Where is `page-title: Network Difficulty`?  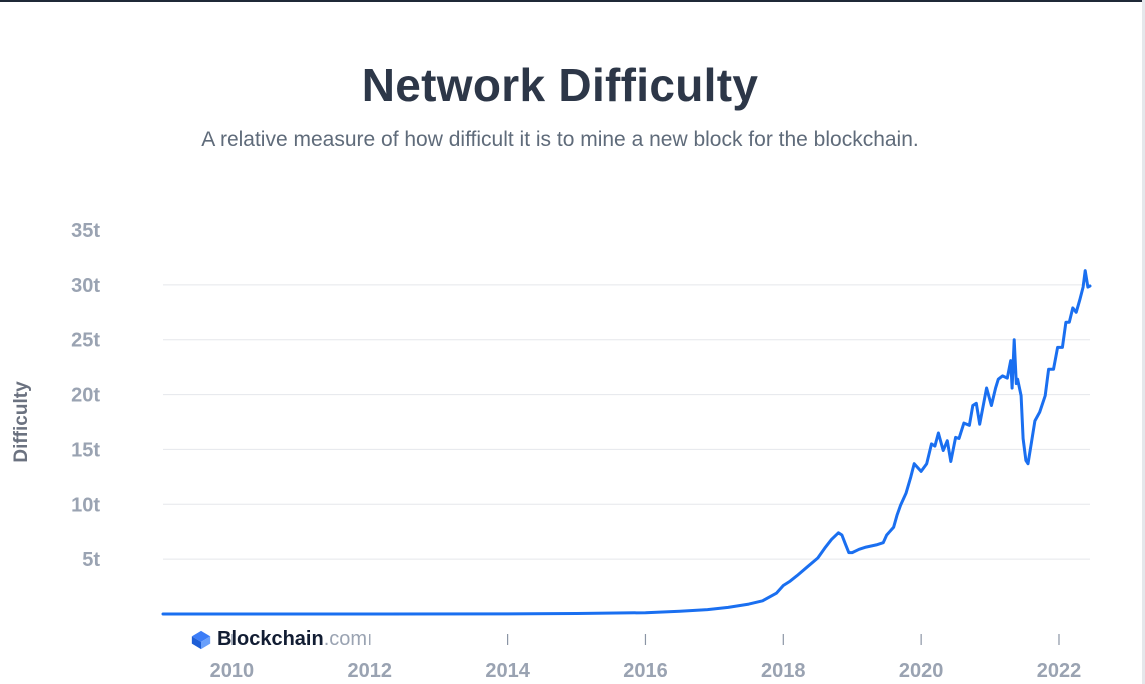
page-title: Network Difficulty is located at coordinates (560, 85).